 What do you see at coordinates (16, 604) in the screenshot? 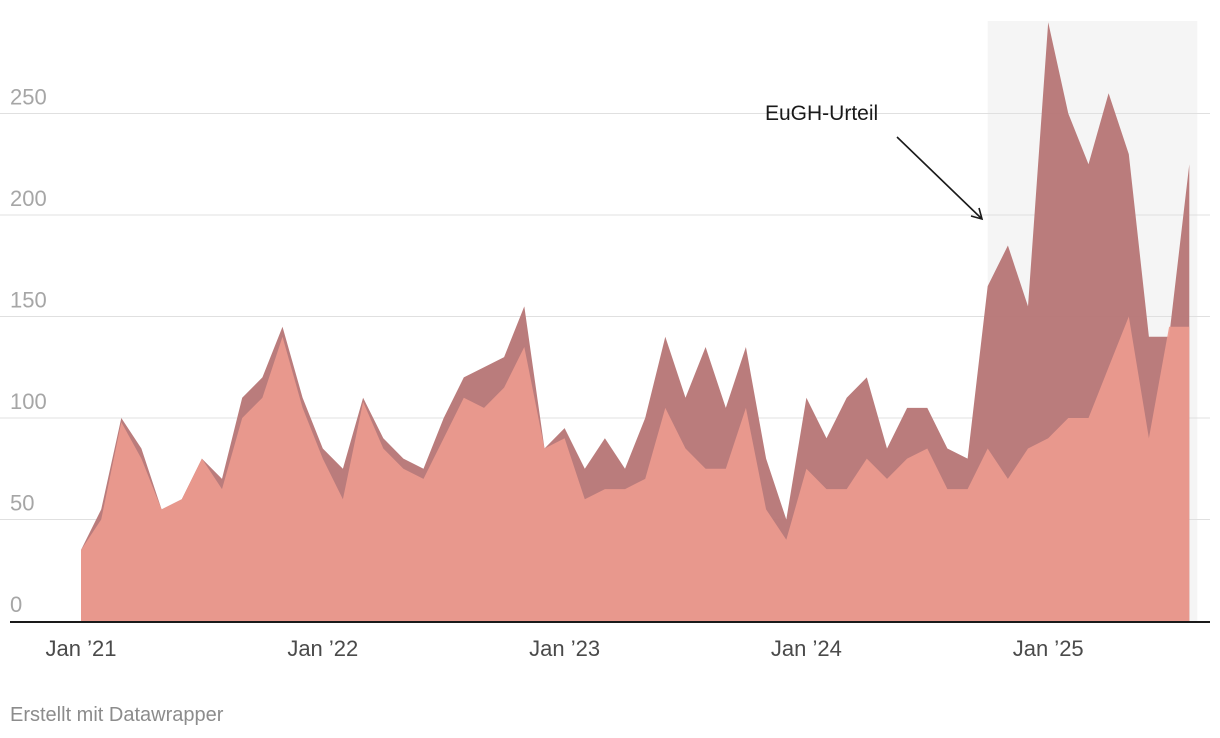
I see `y-tick-0: 0` at bounding box center [16, 604].